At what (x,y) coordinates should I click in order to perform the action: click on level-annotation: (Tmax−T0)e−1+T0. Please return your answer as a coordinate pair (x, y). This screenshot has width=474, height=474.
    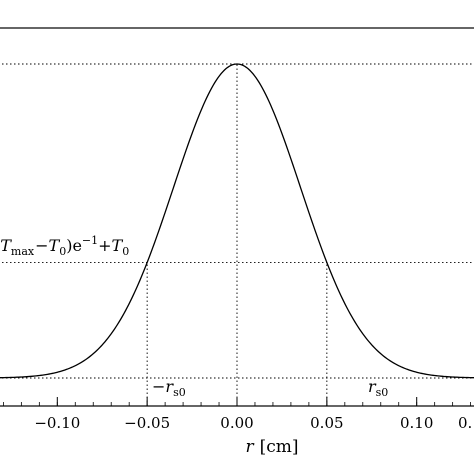
    Looking at the image, I should click on (64, 246).